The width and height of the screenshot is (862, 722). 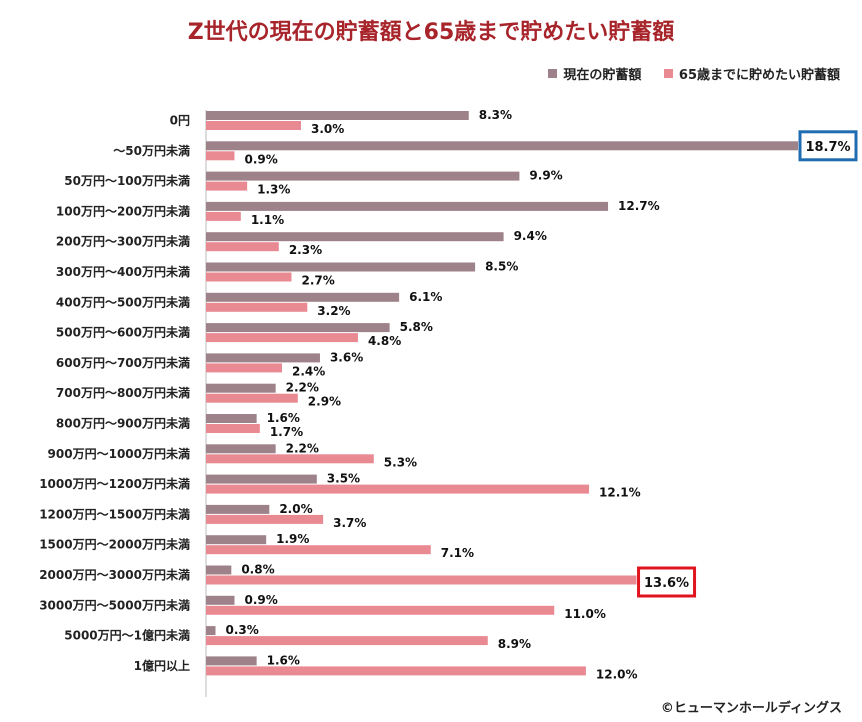 What do you see at coordinates (114, 574) in the screenshot?
I see `category-label: 2000万円～3000万円未満` at bounding box center [114, 574].